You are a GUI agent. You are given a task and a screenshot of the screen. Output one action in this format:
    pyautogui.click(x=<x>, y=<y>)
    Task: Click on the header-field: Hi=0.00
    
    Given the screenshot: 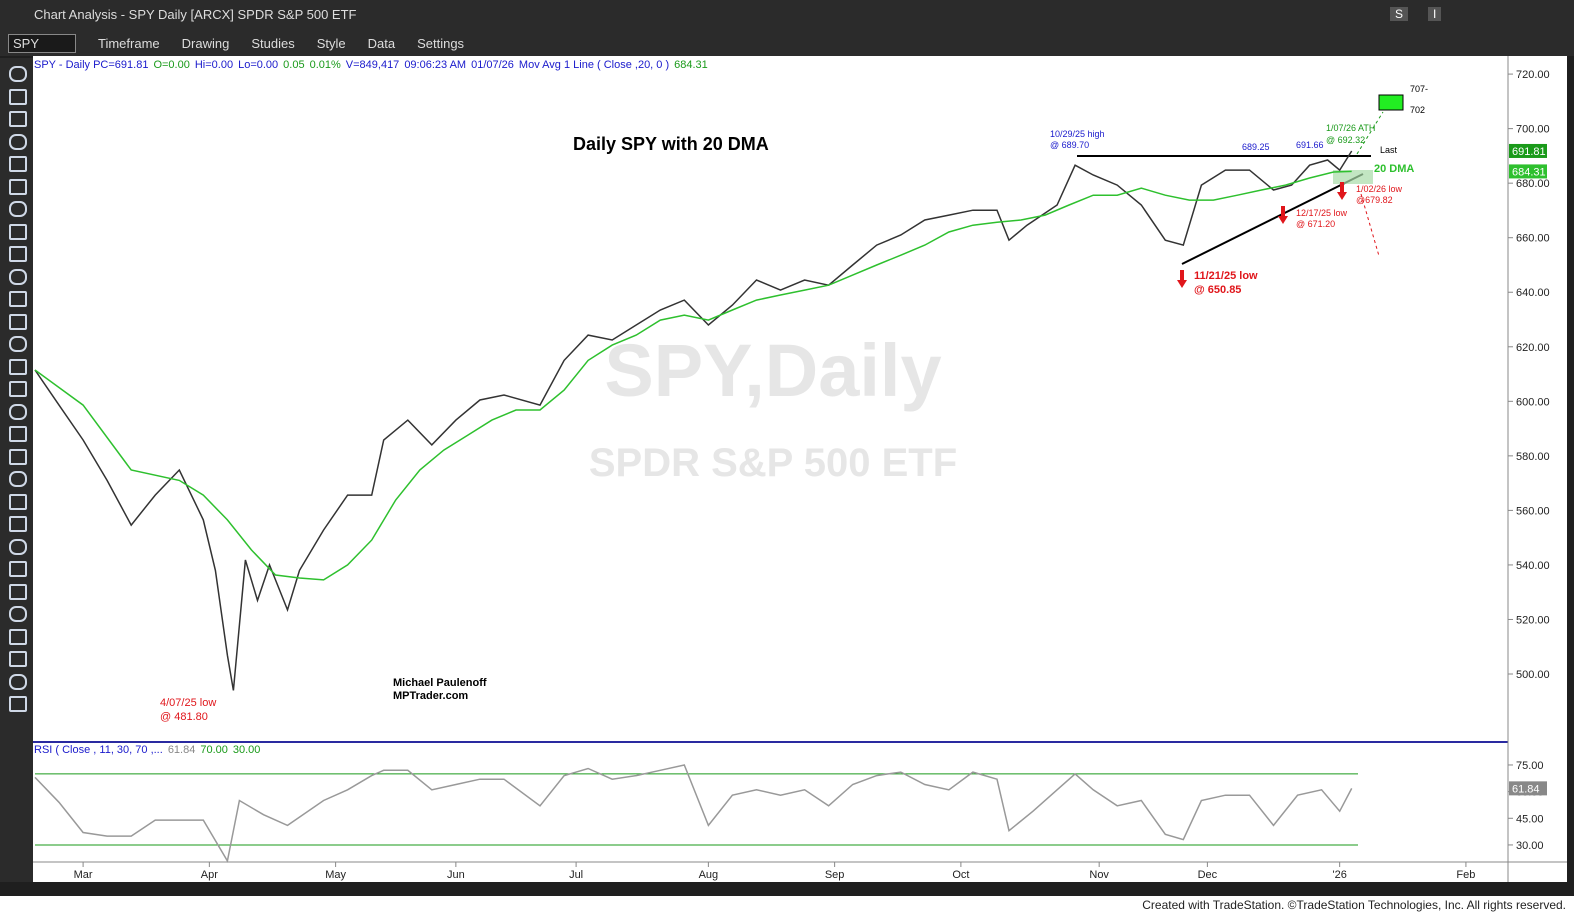 What is the action you would take?
    pyautogui.click(x=214, y=65)
    